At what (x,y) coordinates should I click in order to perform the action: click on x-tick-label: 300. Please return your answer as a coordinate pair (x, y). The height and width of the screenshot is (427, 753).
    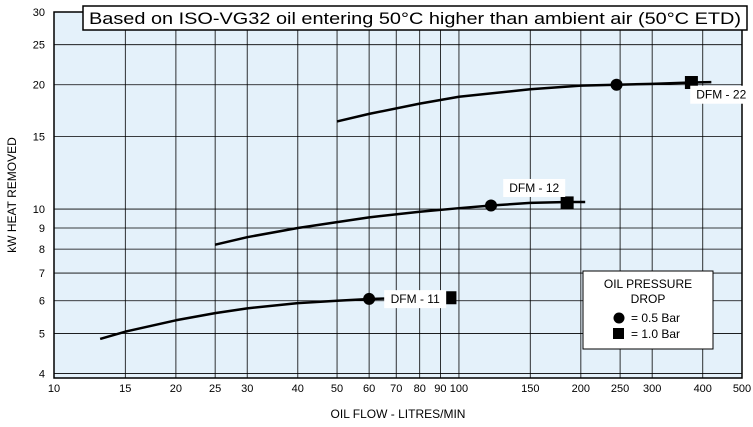
    Looking at the image, I should click on (652, 389).